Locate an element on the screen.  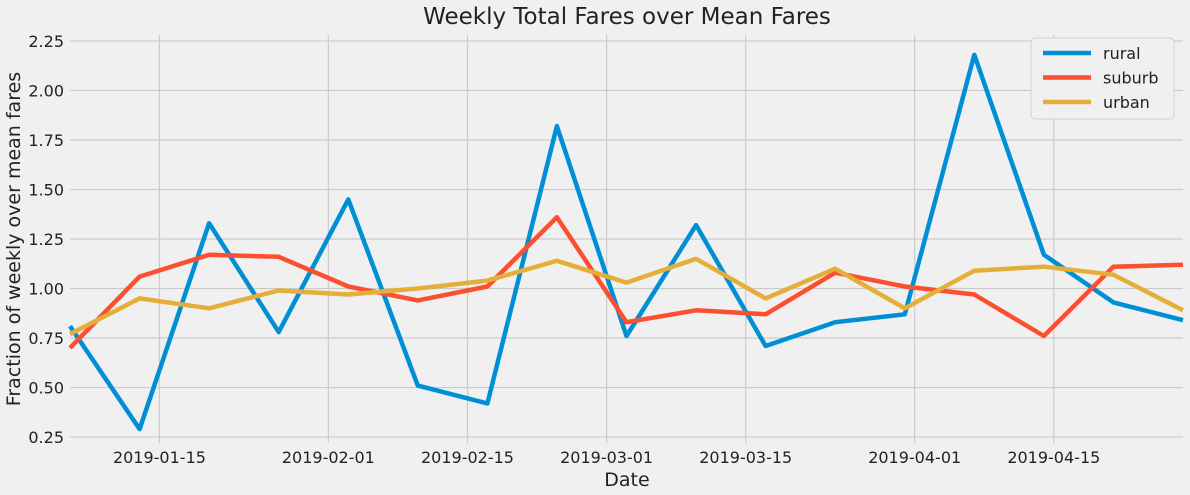
y-tick-label: 1.75 is located at coordinates (46, 140).